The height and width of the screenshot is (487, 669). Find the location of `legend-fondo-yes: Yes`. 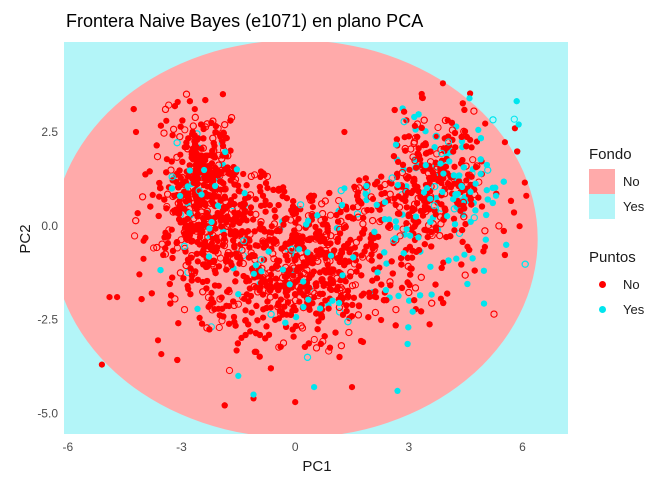

legend-fondo-yes: Yes is located at coordinates (616, 206).